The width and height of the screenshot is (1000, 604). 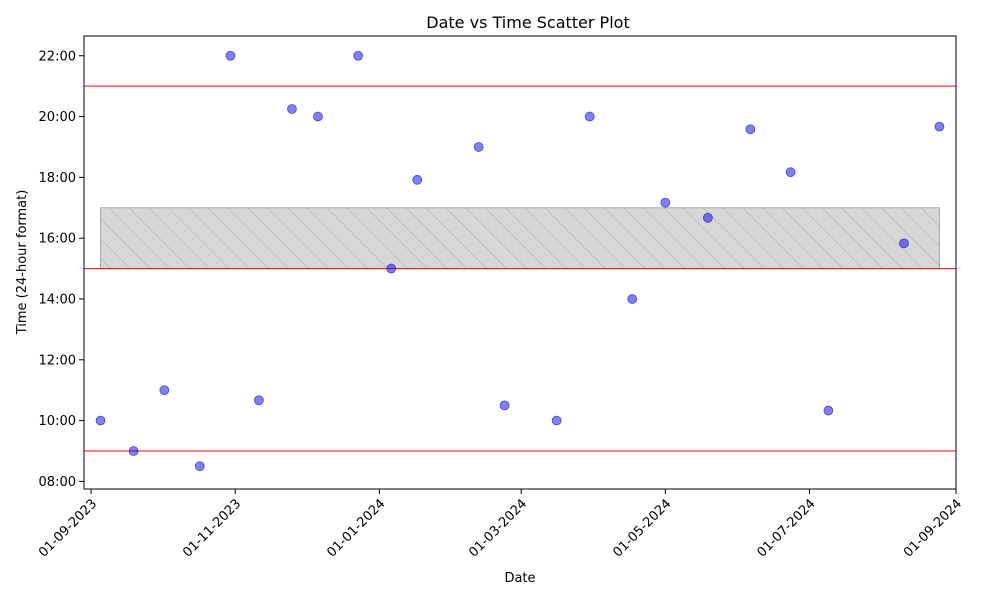 I want to click on x-tick-label: 01-03-2024, so click(x=498, y=528).